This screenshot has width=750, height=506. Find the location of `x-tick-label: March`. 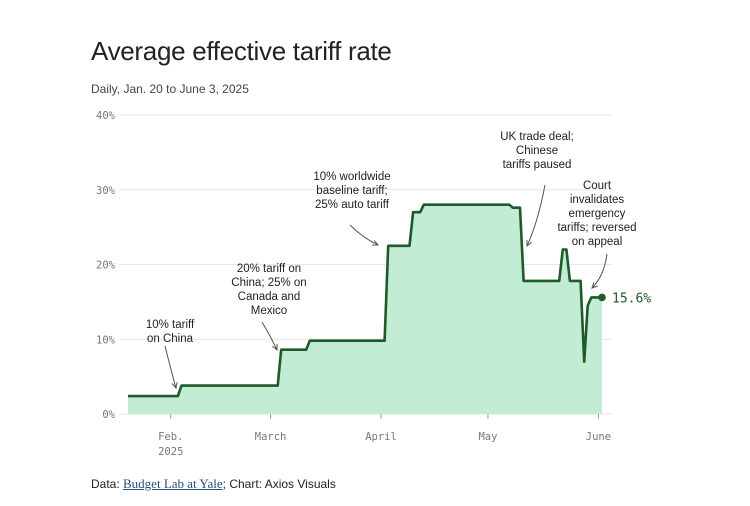

x-tick-label: March is located at coordinates (271, 437).